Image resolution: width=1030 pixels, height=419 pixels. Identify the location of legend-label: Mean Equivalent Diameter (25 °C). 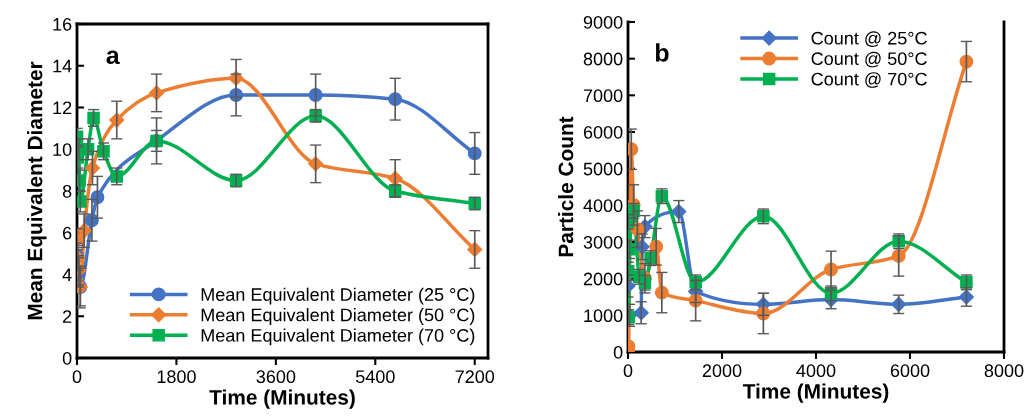
(338, 296).